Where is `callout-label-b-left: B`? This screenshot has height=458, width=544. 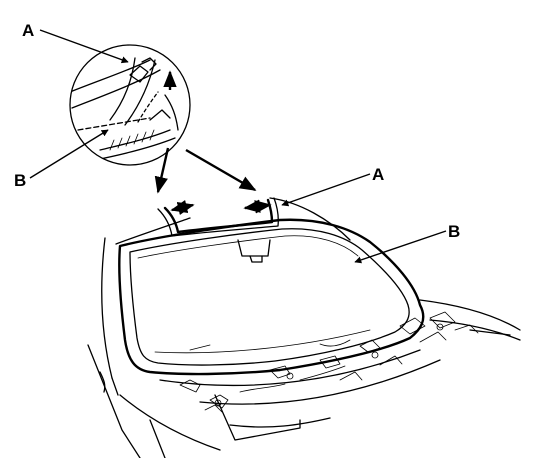
callout-label-b-left: B is located at coordinates (20, 180).